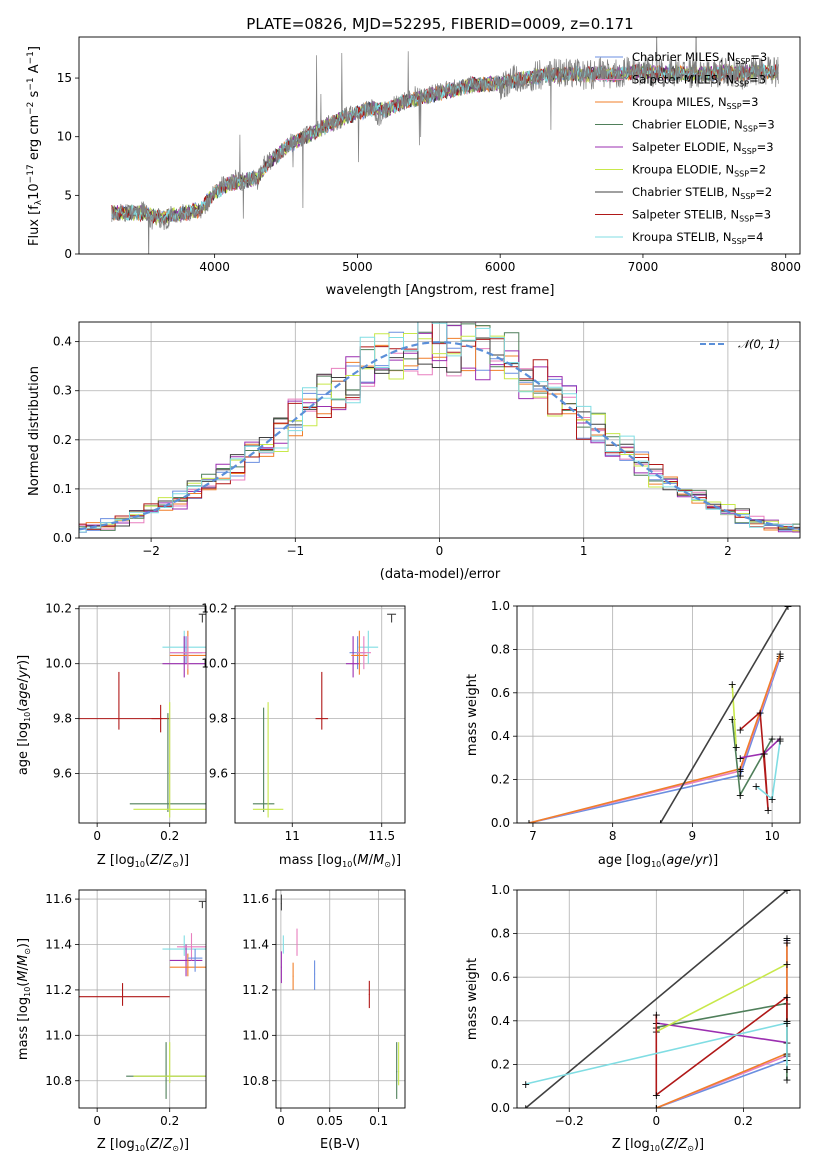 The image size is (819, 1170). I want to click on x-tick-label: 9, so click(693, 836).